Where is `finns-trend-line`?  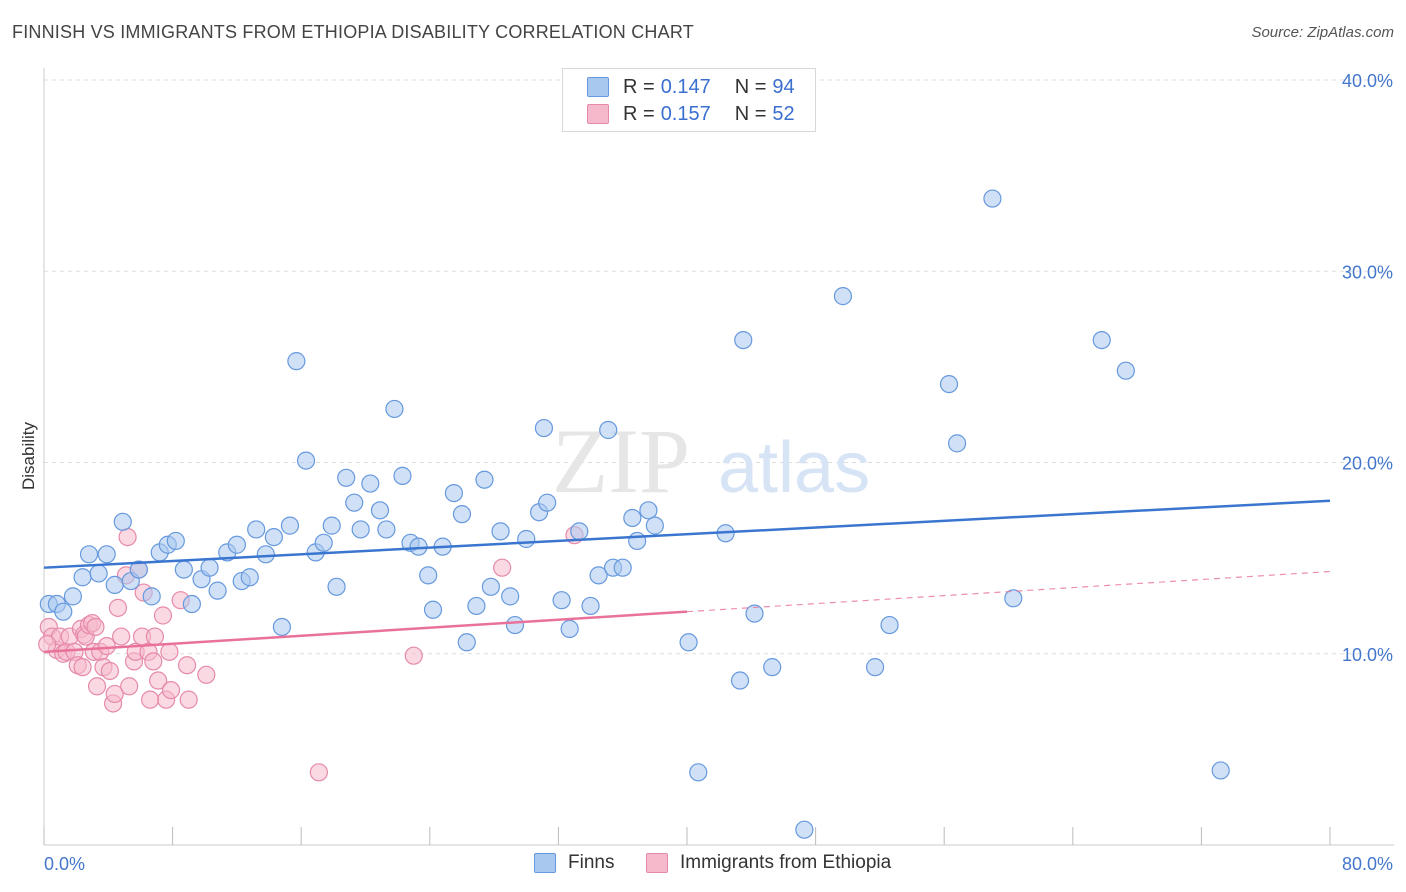
finns-trend-line is located at coordinates (687, 534).